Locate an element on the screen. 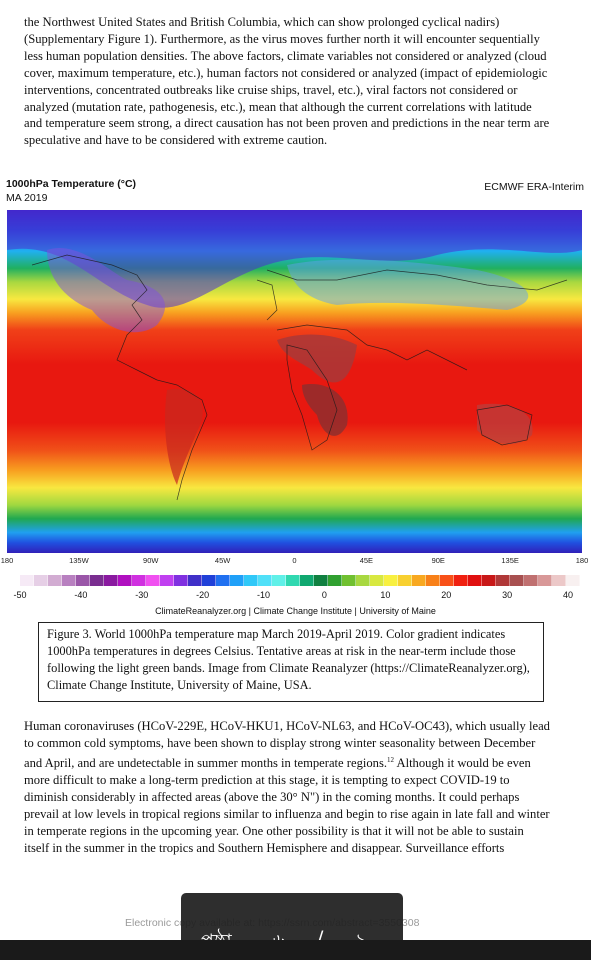 This screenshot has height=960, width=591. longitude-label: 0 is located at coordinates (294, 560).